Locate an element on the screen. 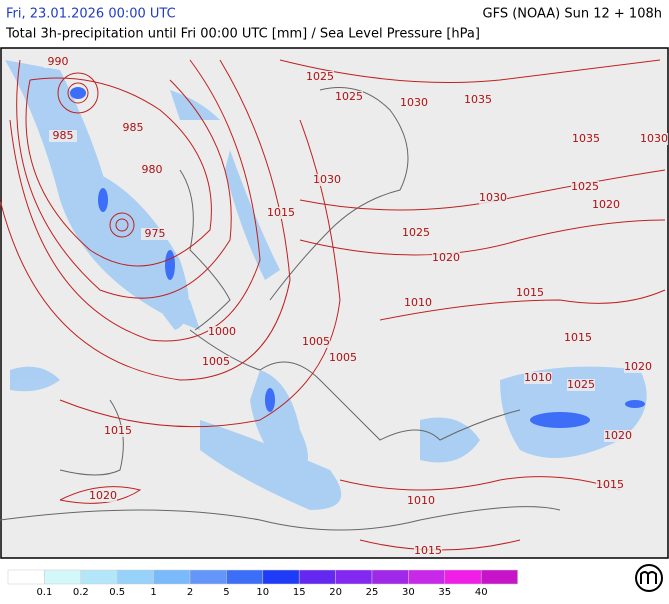 The height and width of the screenshot is (604, 669). right-title: GFS (NOAA) Sun 12 + 108h is located at coordinates (572, 14).